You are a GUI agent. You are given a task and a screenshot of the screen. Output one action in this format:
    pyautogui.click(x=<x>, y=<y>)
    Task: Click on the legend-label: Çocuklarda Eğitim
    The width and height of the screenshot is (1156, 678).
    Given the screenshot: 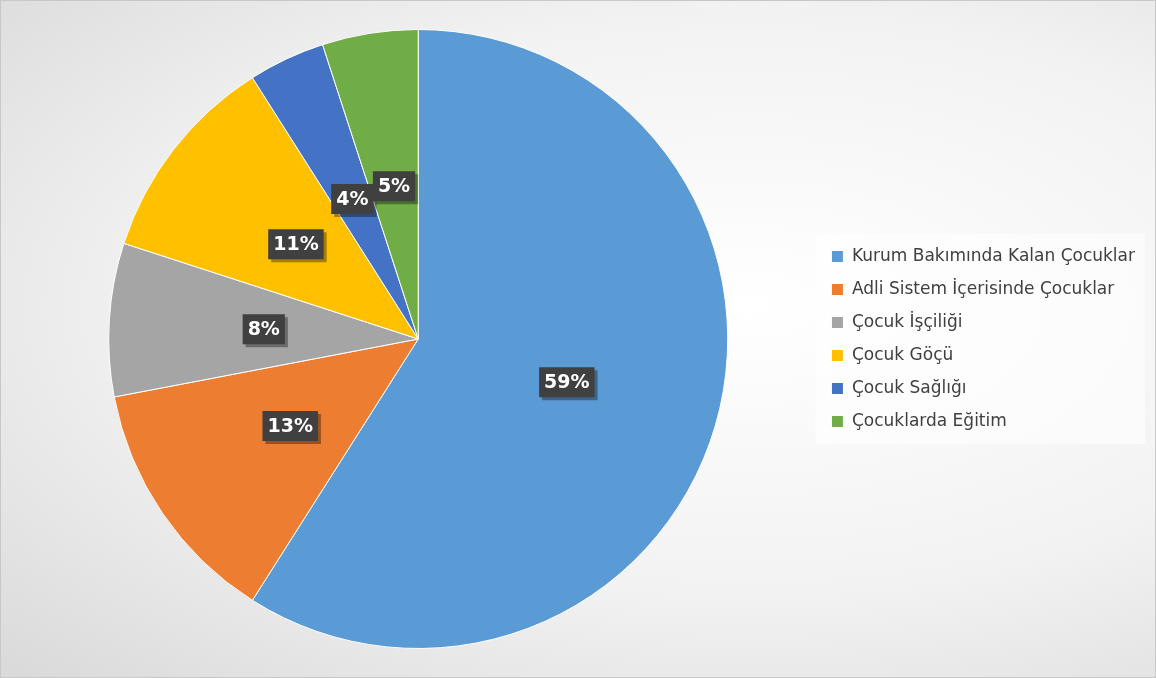 What is the action you would take?
    pyautogui.click(x=929, y=419)
    